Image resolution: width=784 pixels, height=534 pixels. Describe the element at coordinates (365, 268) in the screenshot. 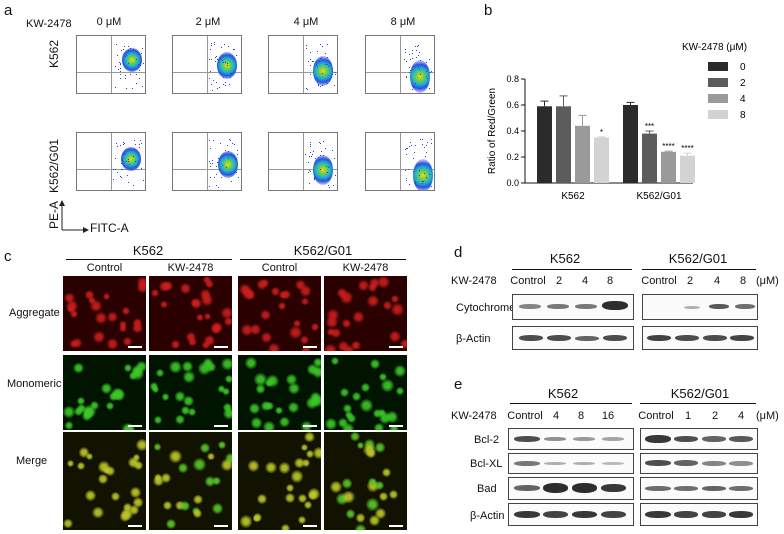

I see `c-cond-3: KW-2478` at that location.